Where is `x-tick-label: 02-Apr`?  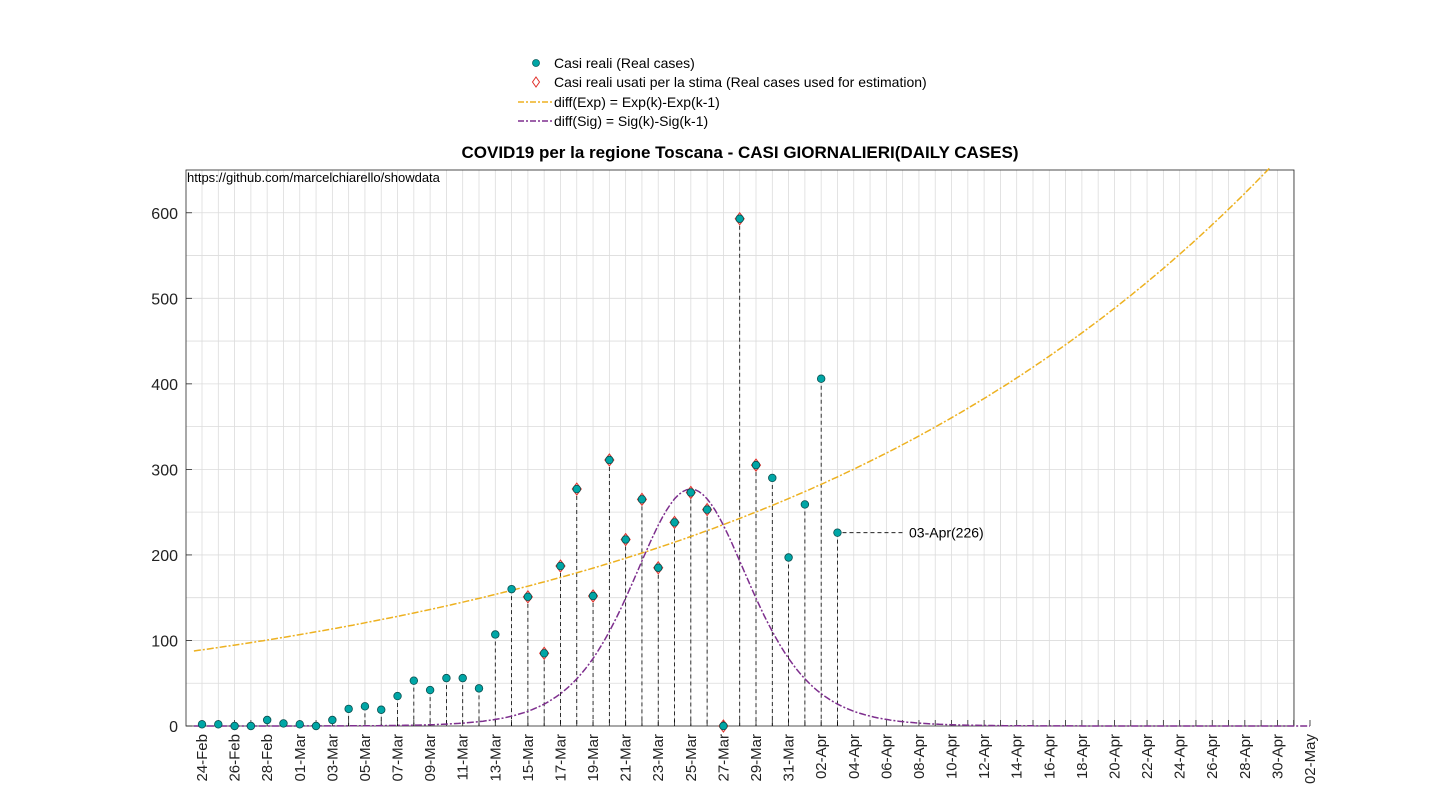 x-tick-label: 02-Apr is located at coordinates (821, 756).